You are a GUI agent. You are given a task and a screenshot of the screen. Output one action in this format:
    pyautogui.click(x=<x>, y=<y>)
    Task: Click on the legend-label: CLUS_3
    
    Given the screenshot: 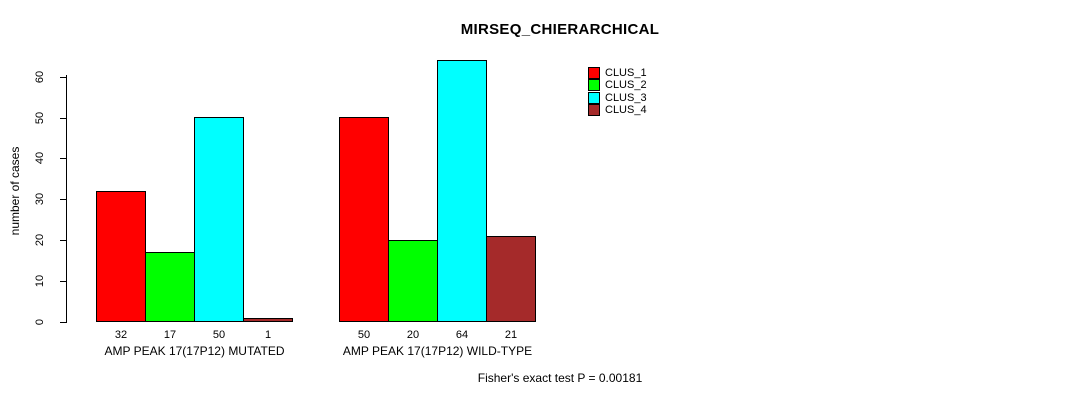 What is the action you would take?
    pyautogui.click(x=626, y=97)
    